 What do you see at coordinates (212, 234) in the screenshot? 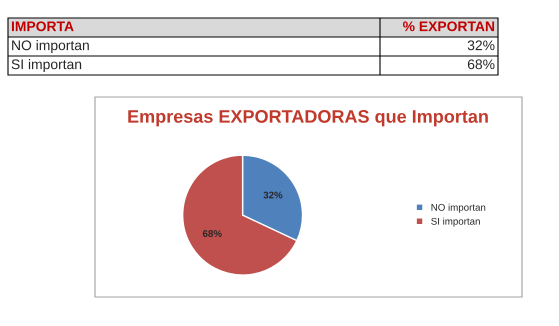
I see `data-label: 68%` at bounding box center [212, 234].